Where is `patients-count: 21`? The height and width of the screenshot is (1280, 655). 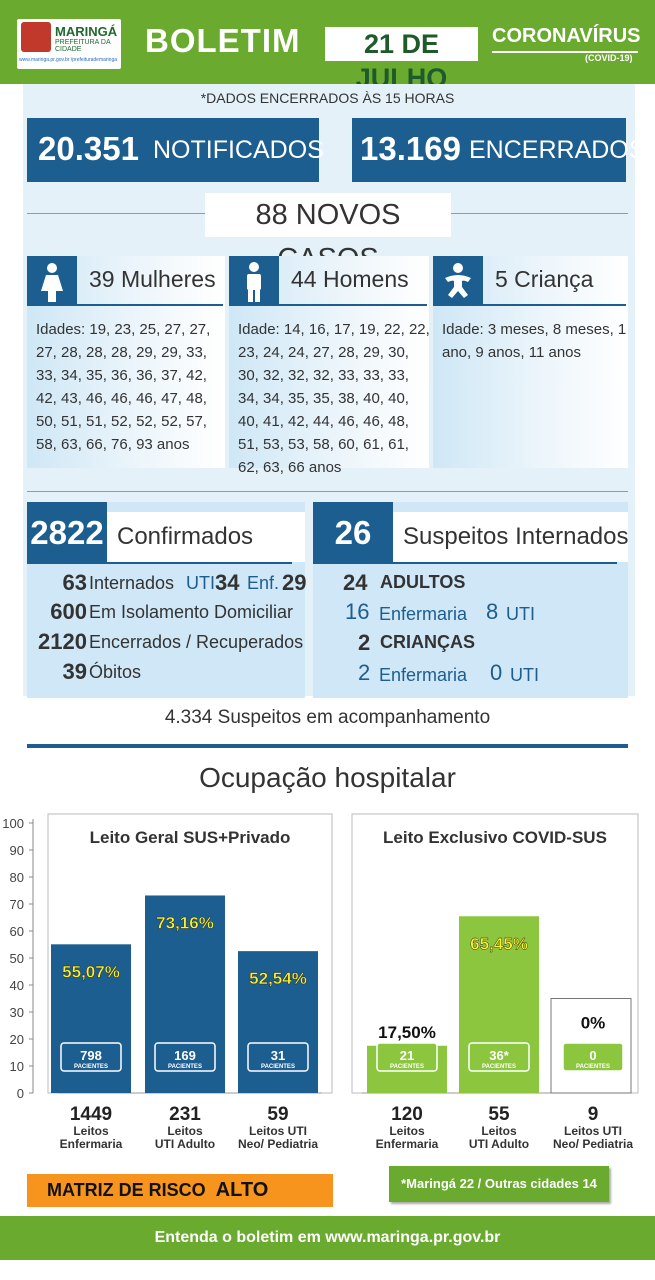 patients-count: 21 is located at coordinates (407, 1055).